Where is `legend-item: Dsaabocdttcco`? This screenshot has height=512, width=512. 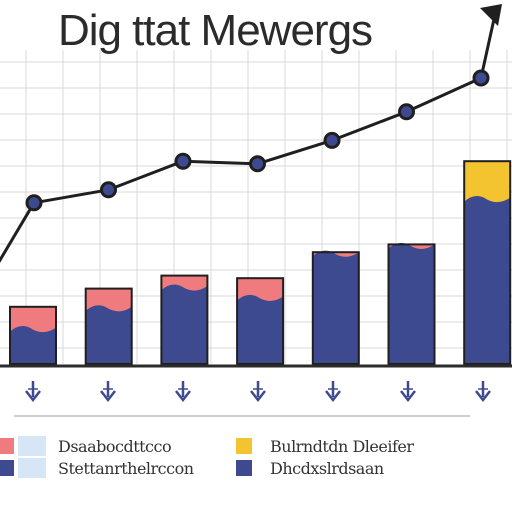
legend-item: Dsaabocdttcco is located at coordinates (86, 446).